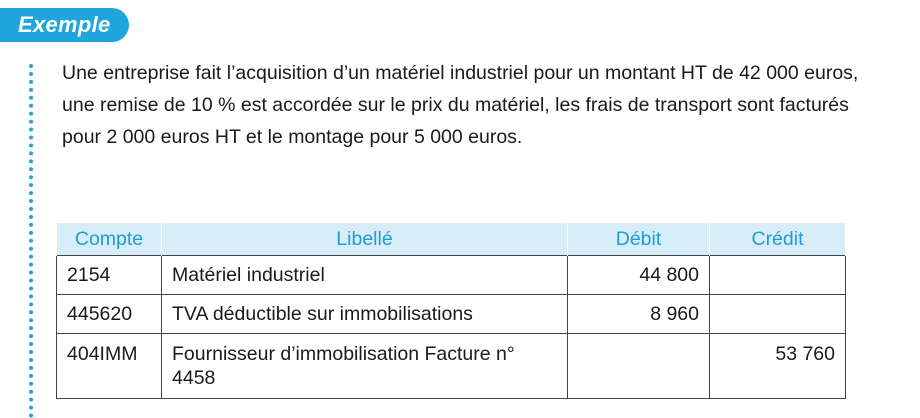 The width and height of the screenshot is (920, 418). I want to click on cell-libelle: Matériel industriel, so click(364, 275).